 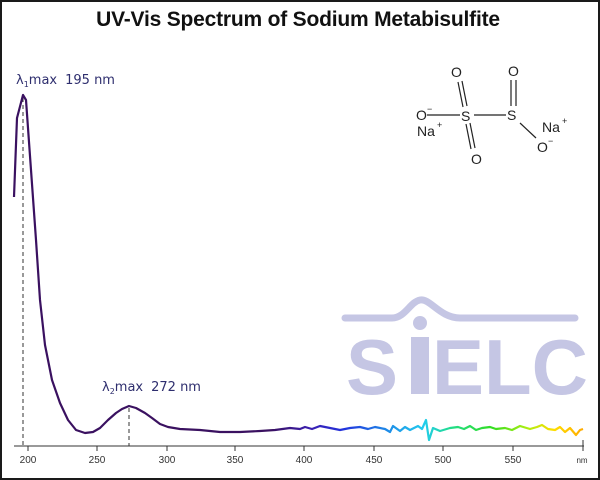 I want to click on svg-text: ELC, so click(x=510, y=367).